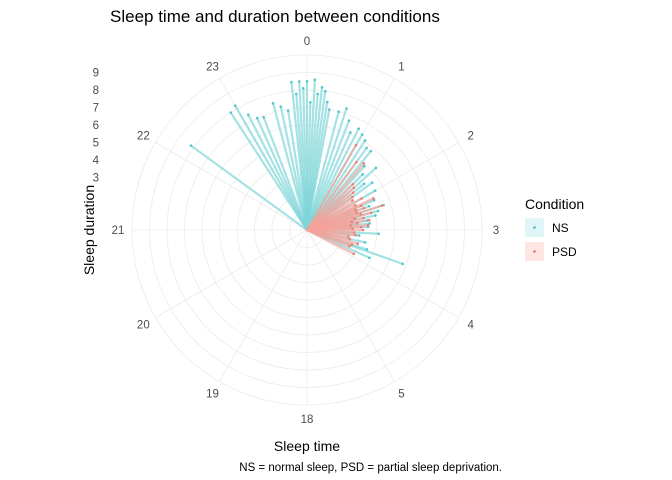 Image resolution: width=672 pixels, height=480 pixels. I want to click on legend-dot-ns, so click(534, 227).